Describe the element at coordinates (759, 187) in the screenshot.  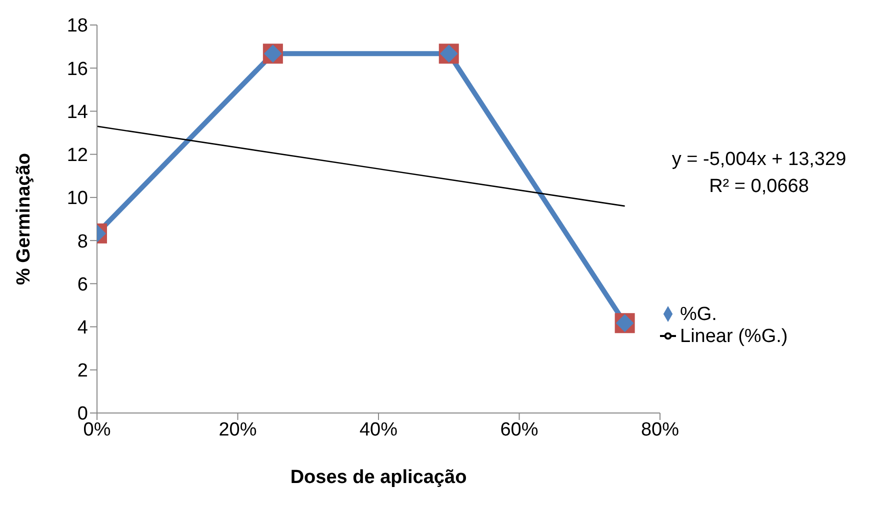
I see `text: R² = 0,0668` at that location.